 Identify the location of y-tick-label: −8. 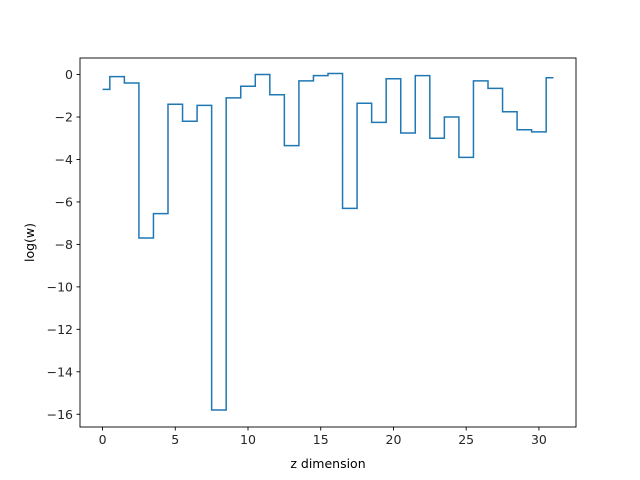
(64, 244).